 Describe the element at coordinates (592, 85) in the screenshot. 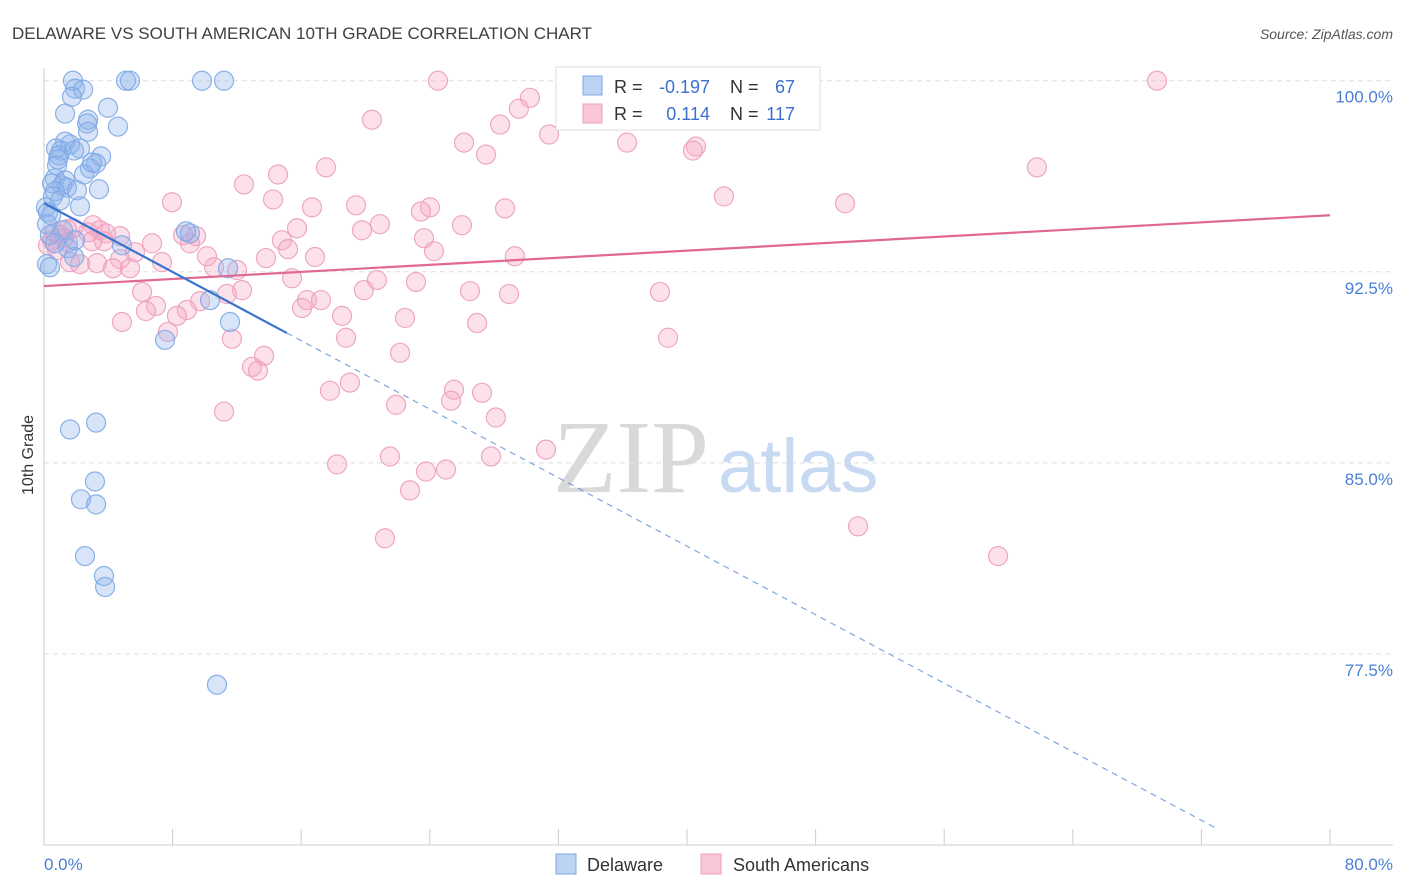

I see `delaware-swatch` at that location.